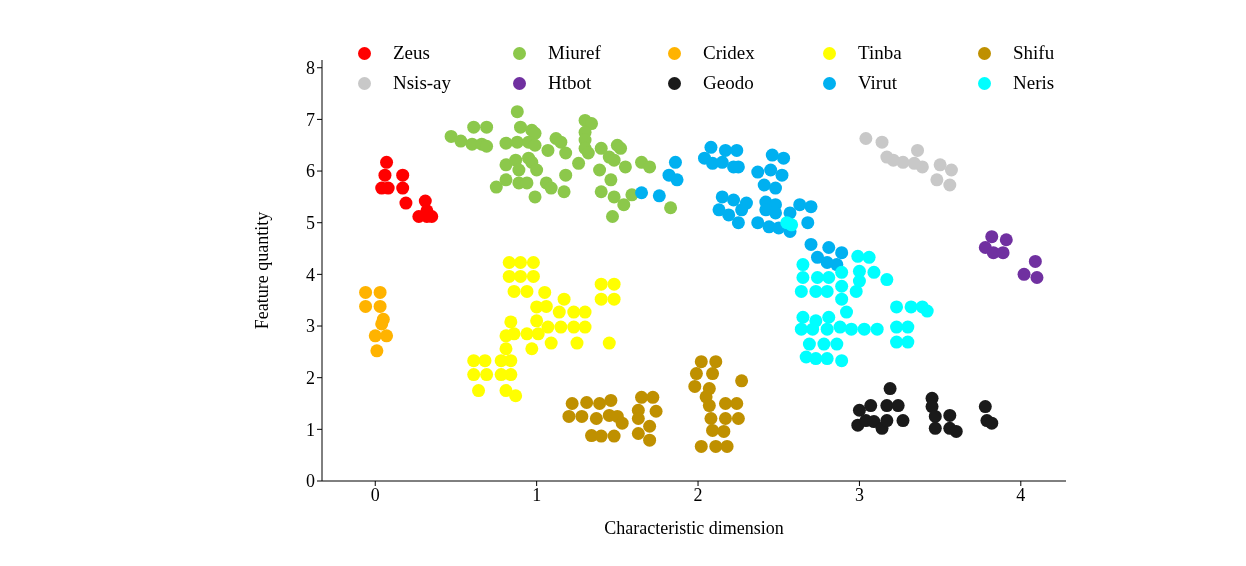 The height and width of the screenshot is (566, 1246). Describe the element at coordinates (262, 270) in the screenshot. I see `y-axis-title: Feature quantity` at that location.